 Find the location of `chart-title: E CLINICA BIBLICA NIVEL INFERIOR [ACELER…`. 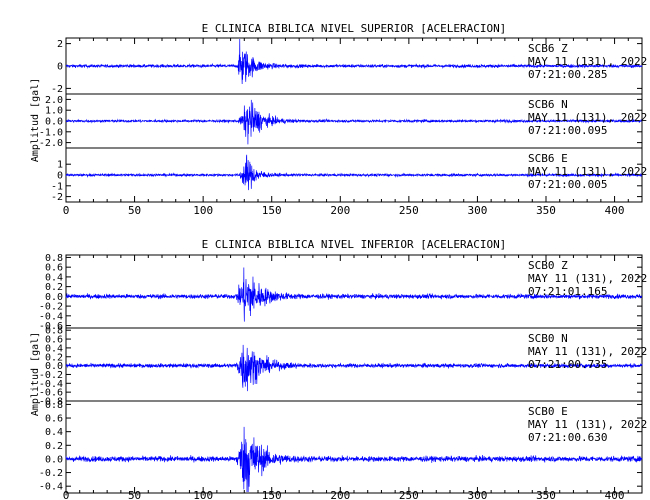

chart-title: E CLINICA BIBLICA NIVEL INFERIOR [ACELER… is located at coordinates (354, 244).